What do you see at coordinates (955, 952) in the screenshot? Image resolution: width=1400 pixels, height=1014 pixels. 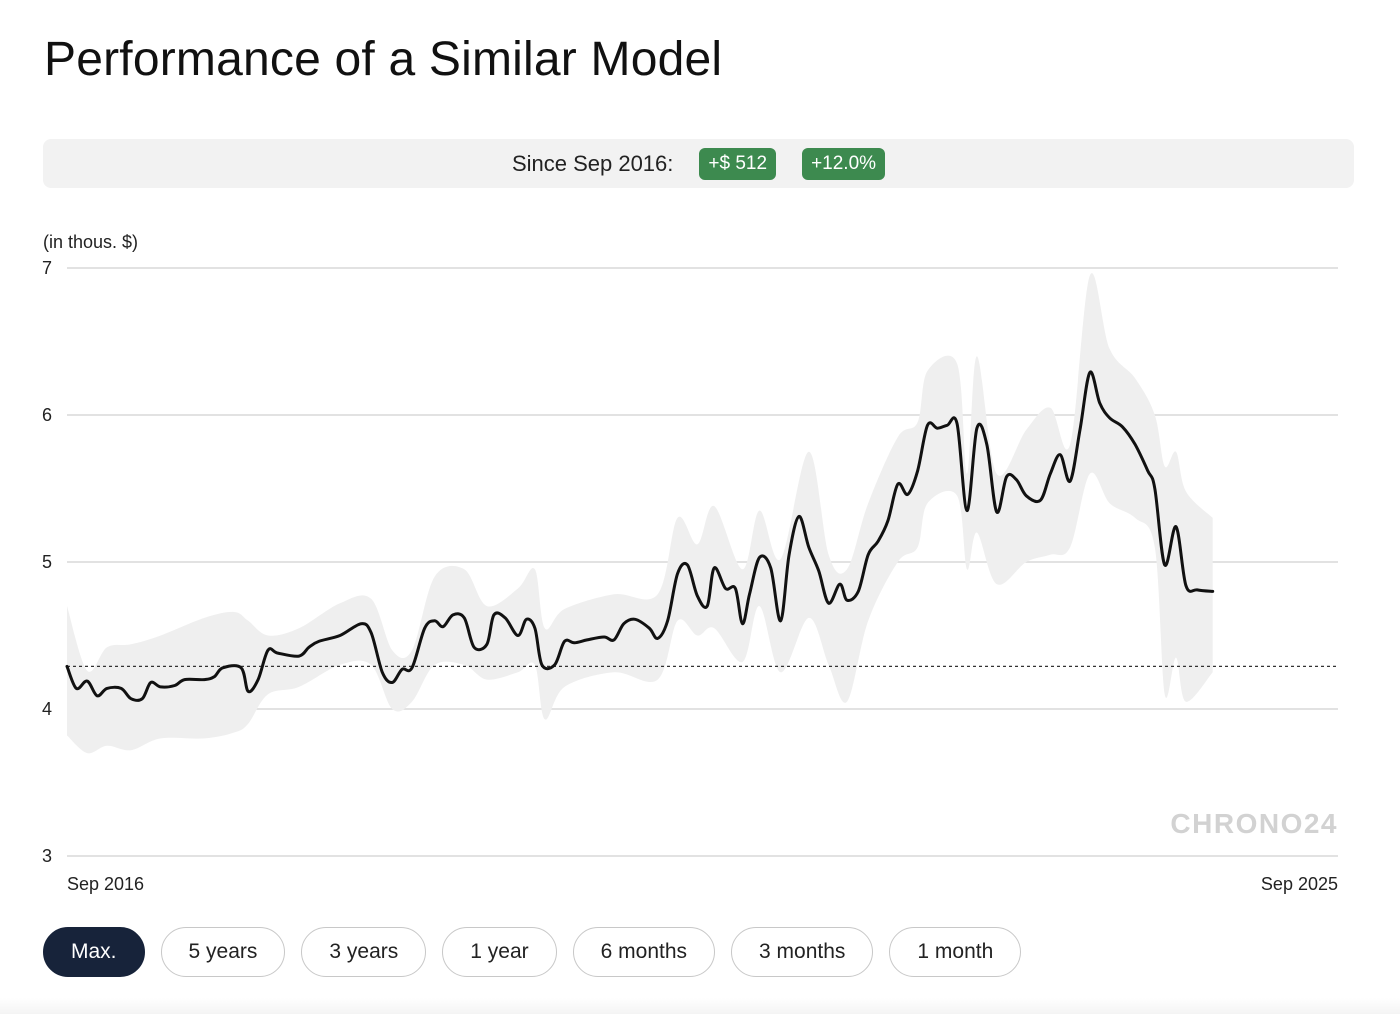 I see `range-button-1-month: 1 month` at bounding box center [955, 952].